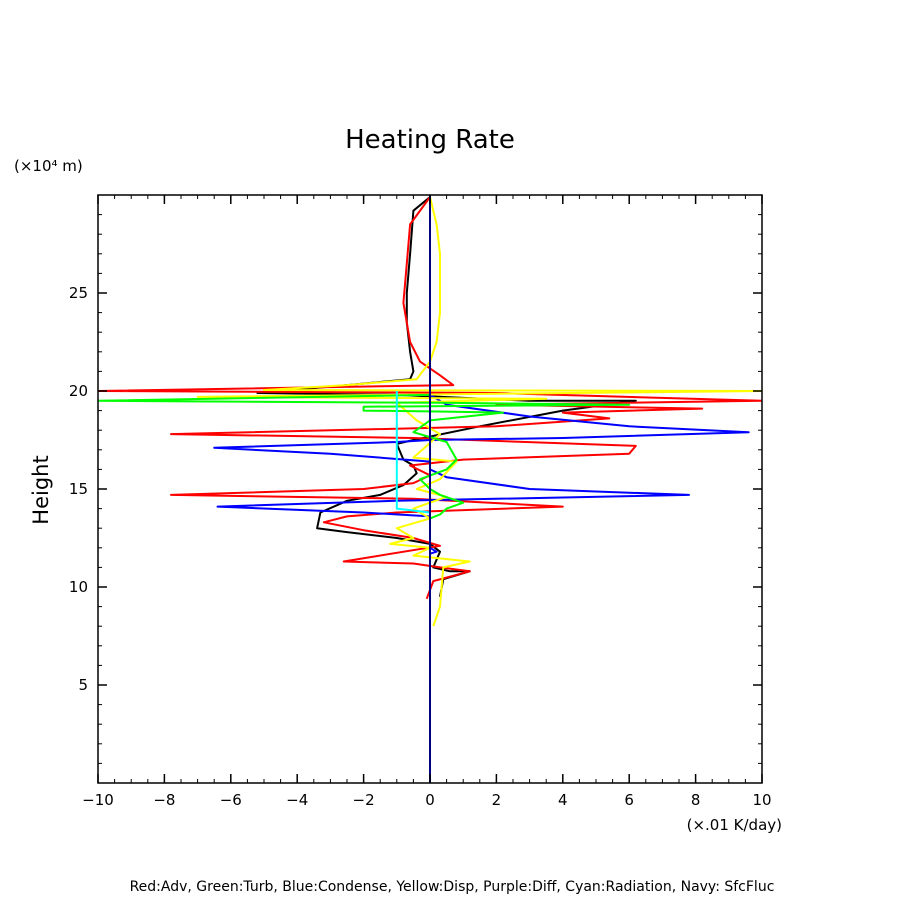 This screenshot has height=904, width=904. I want to click on x-tick-label: −2, so click(364, 800).